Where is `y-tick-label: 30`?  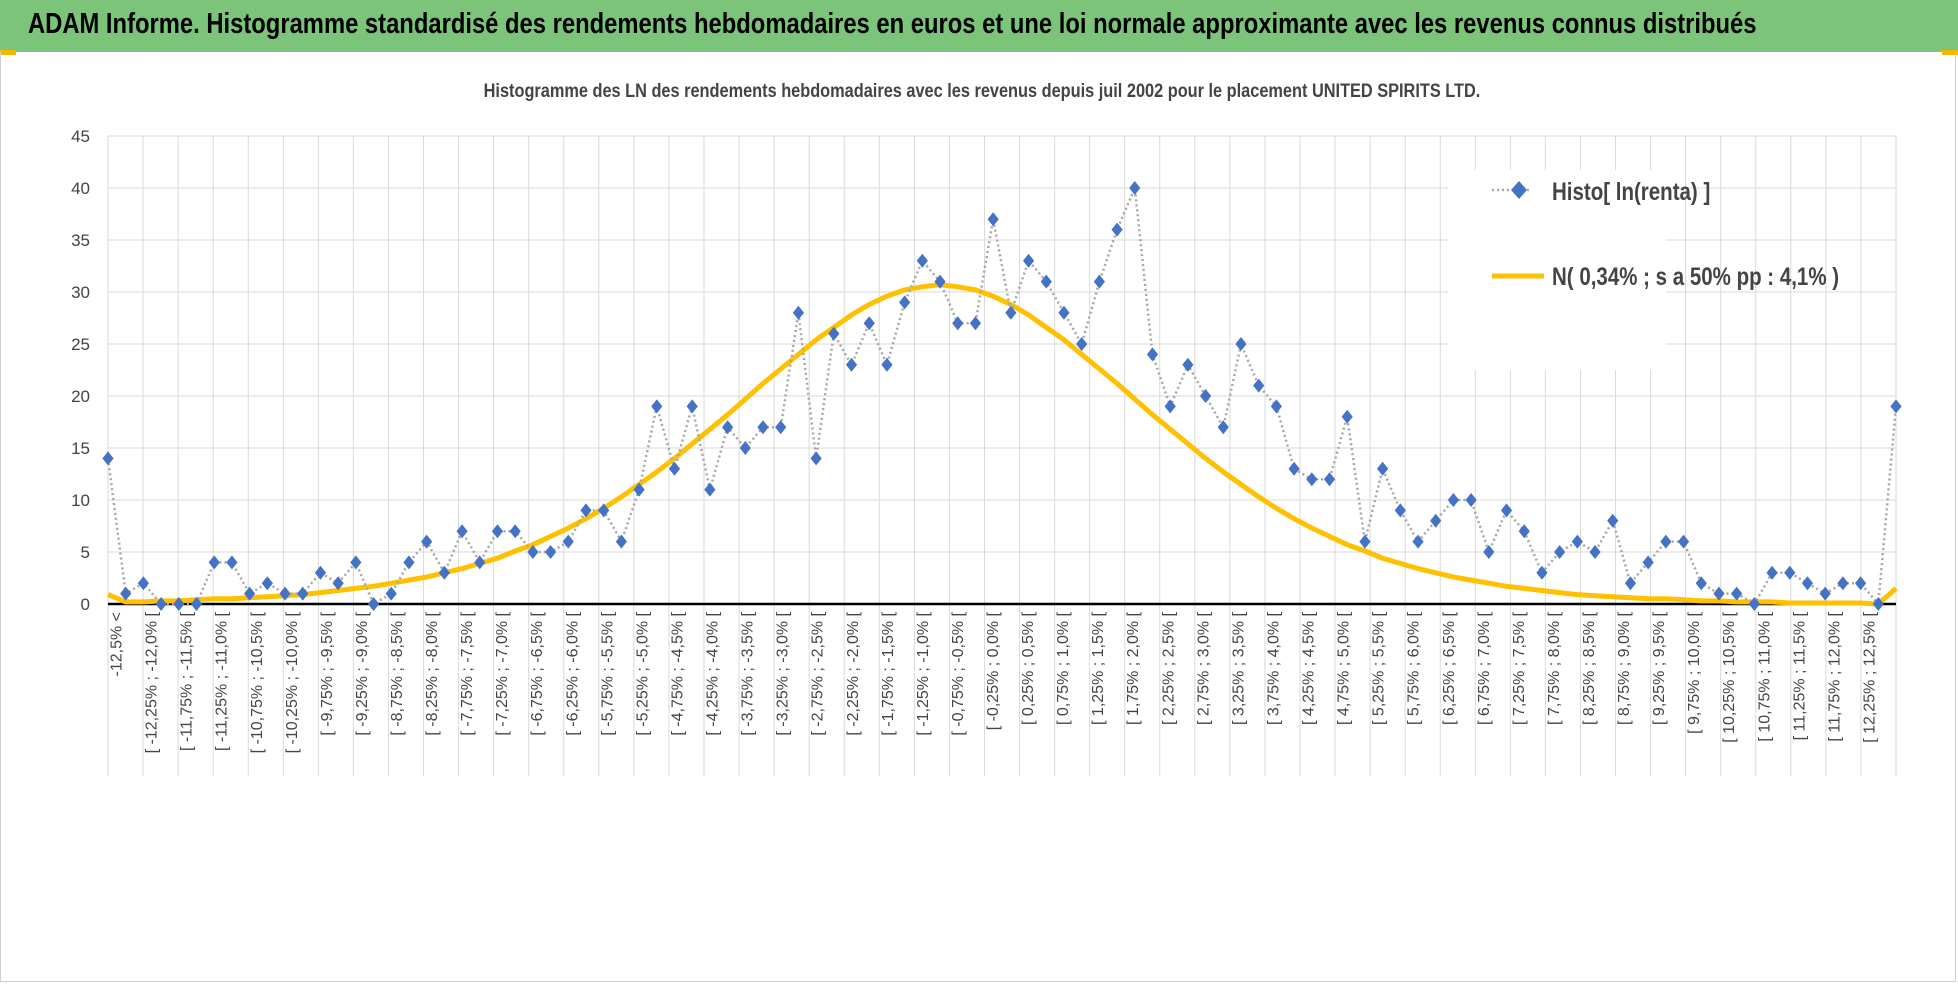
y-tick-label: 30 is located at coordinates (80, 292).